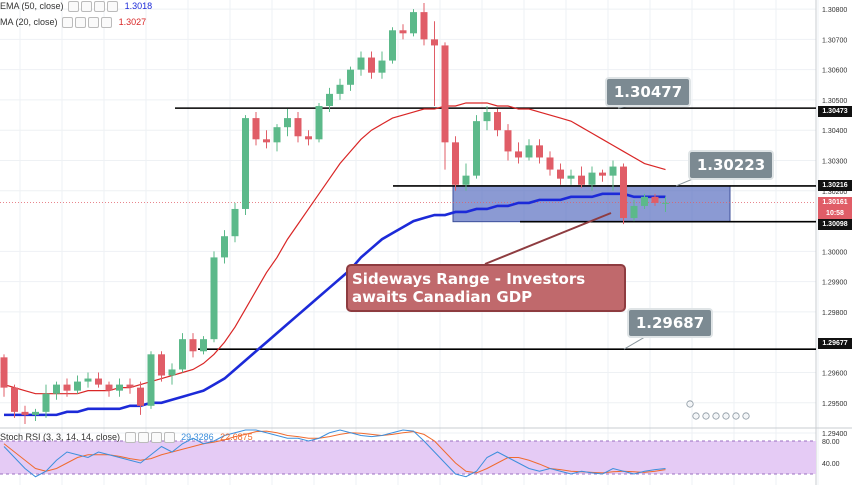 Image resolution: width=852 pixels, height=485 pixels. What do you see at coordinates (132, 22) in the screenshot?
I see `ma-legend-value: 1.3027` at bounding box center [132, 22].